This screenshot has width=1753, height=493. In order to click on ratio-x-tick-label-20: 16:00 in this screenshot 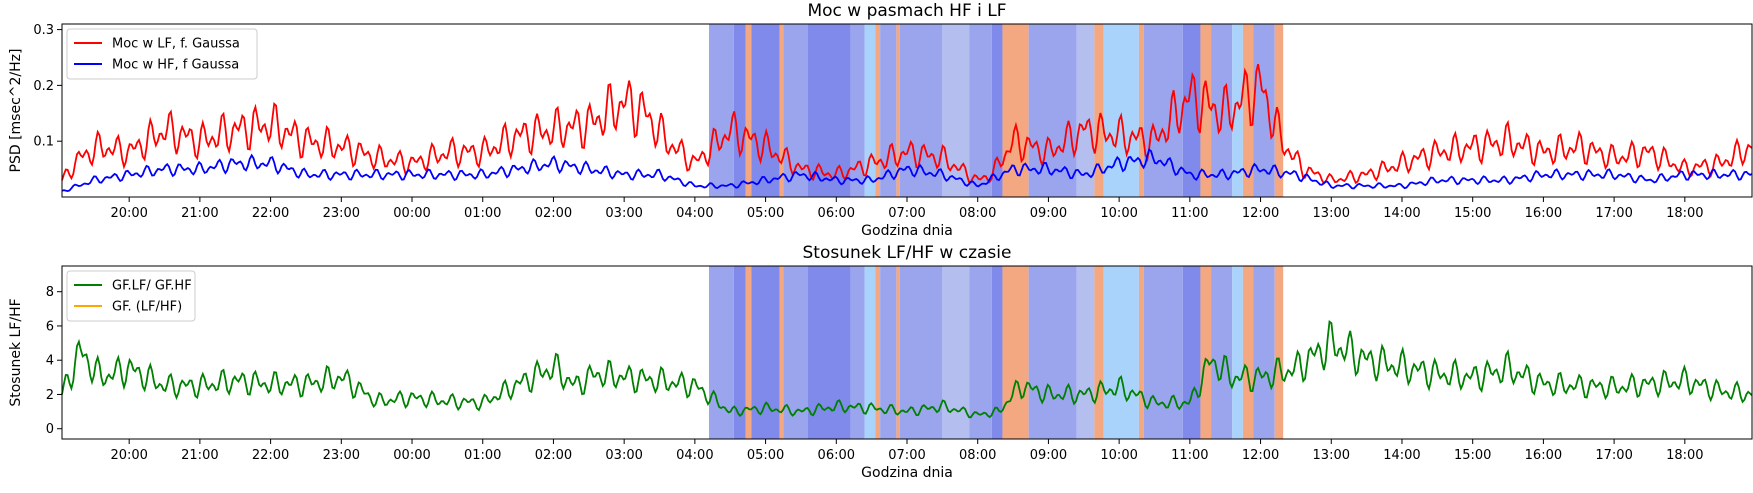, I will do `click(1543, 455)`.